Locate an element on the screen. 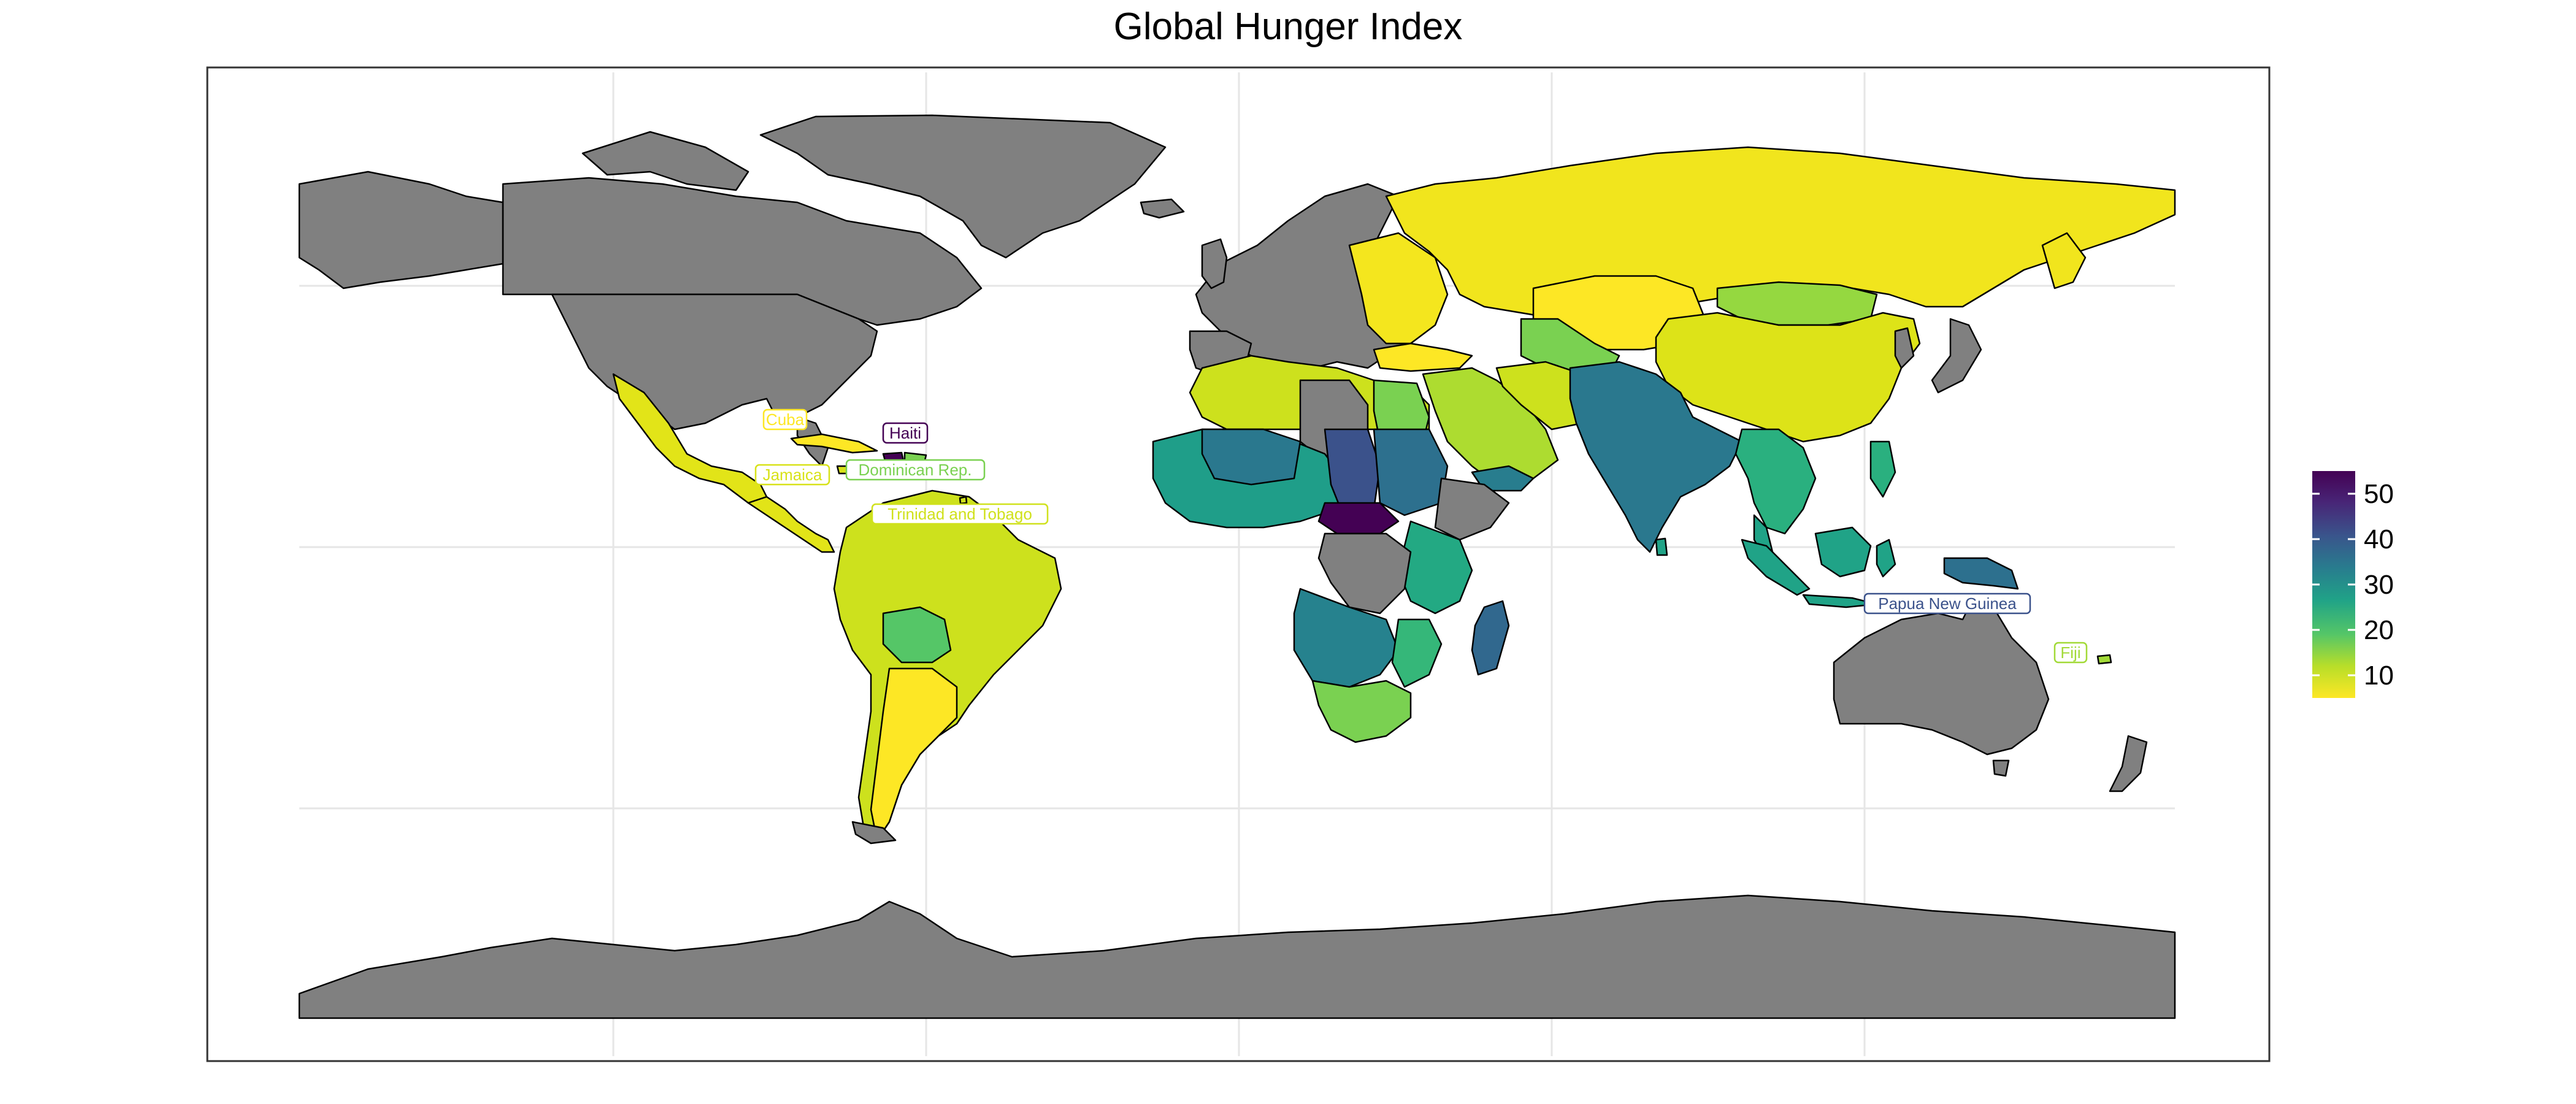 The image size is (2576, 1104). new-zealand is located at coordinates (2128, 763).